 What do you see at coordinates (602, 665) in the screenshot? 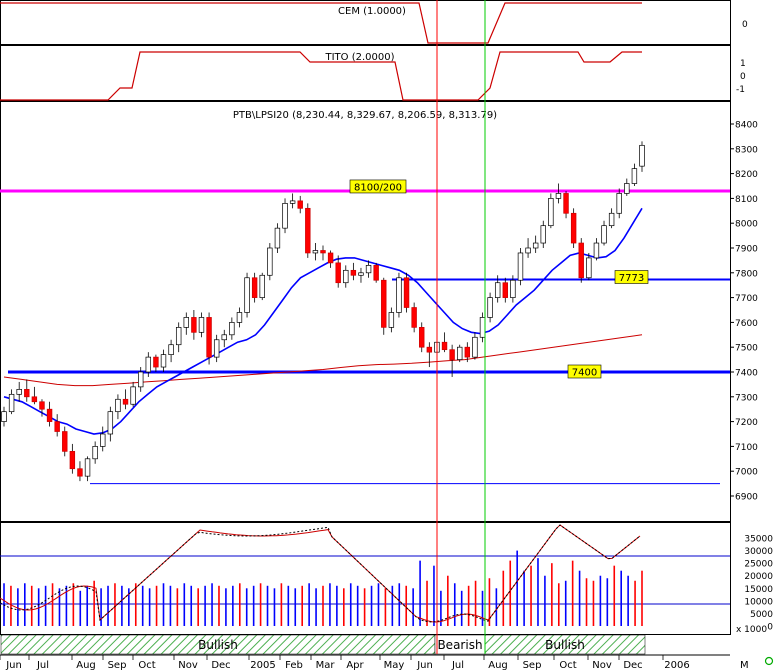
I see `x-axis-label: Nov` at bounding box center [602, 665].